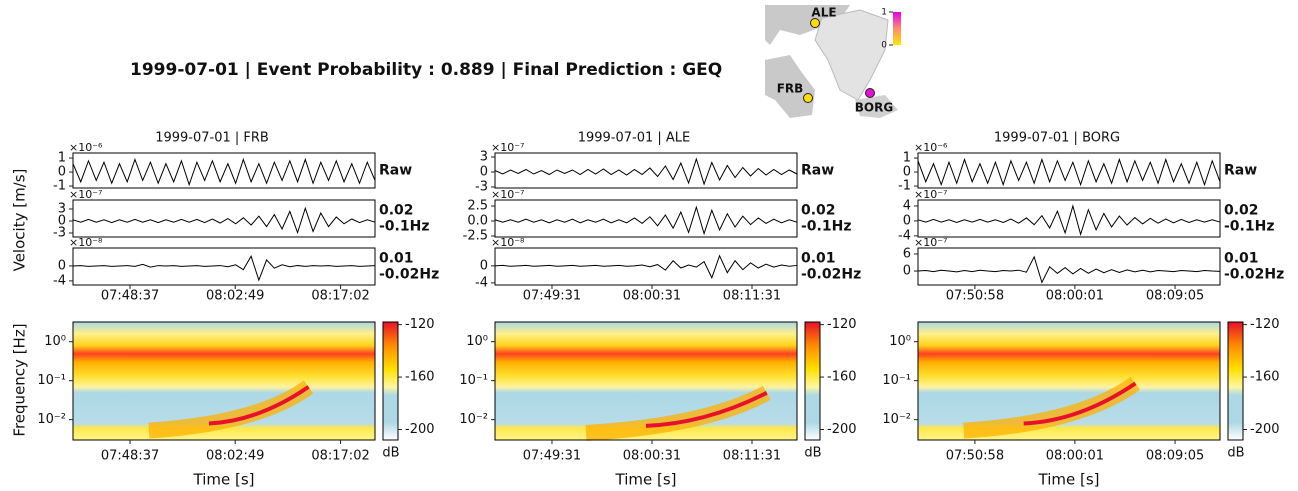  What do you see at coordinates (634, 138) in the screenshot?
I see `panel-title: 1999-07-01 | ALE` at bounding box center [634, 138].